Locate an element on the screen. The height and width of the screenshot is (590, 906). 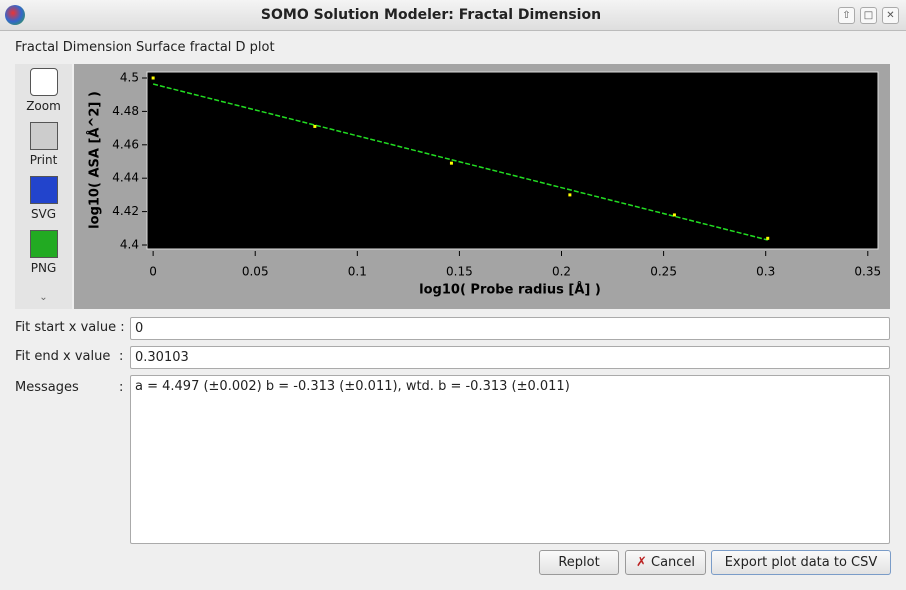
x-tick-label: 0.05 is located at coordinates (255, 272).